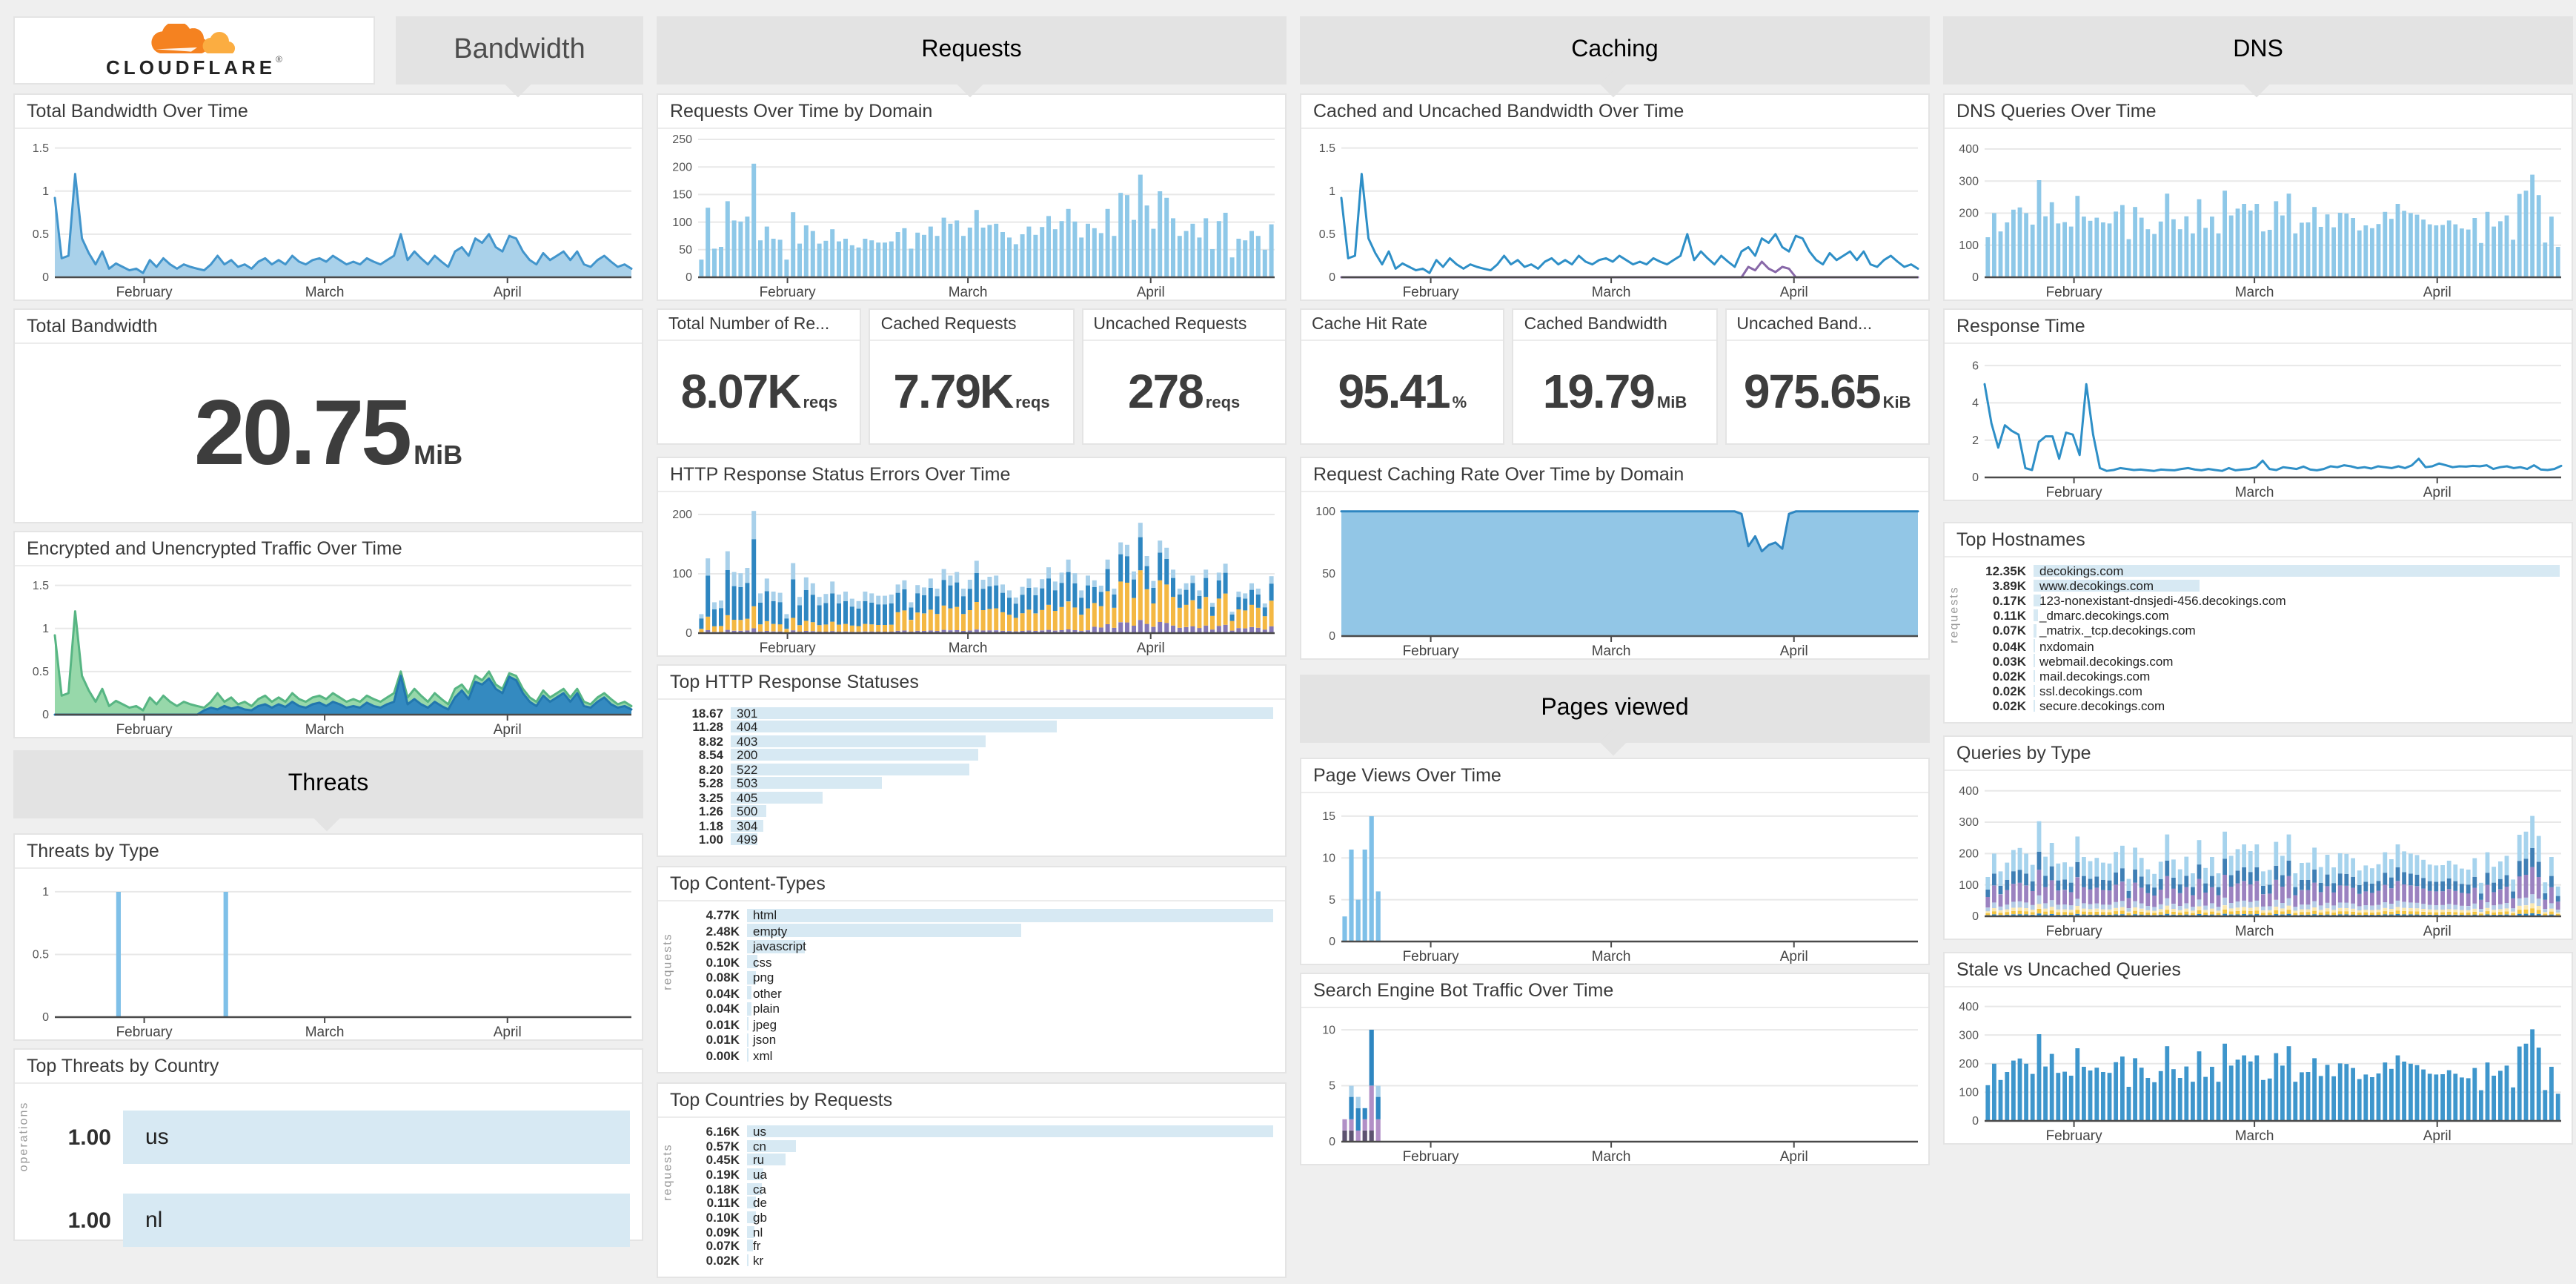 The height and width of the screenshot is (1284, 2576). I want to click on row-value: 0.57K, so click(723, 1146).